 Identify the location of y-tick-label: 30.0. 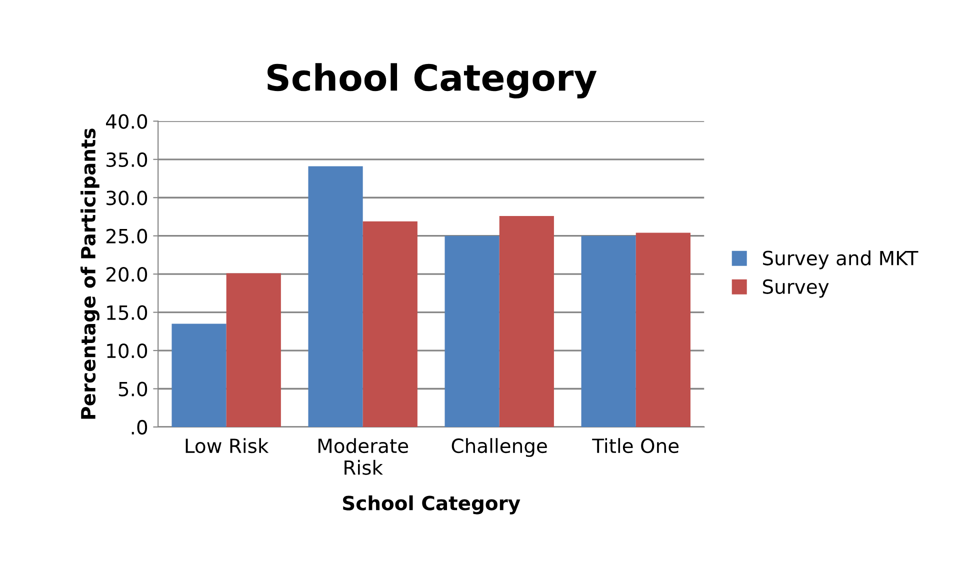
(127, 198).